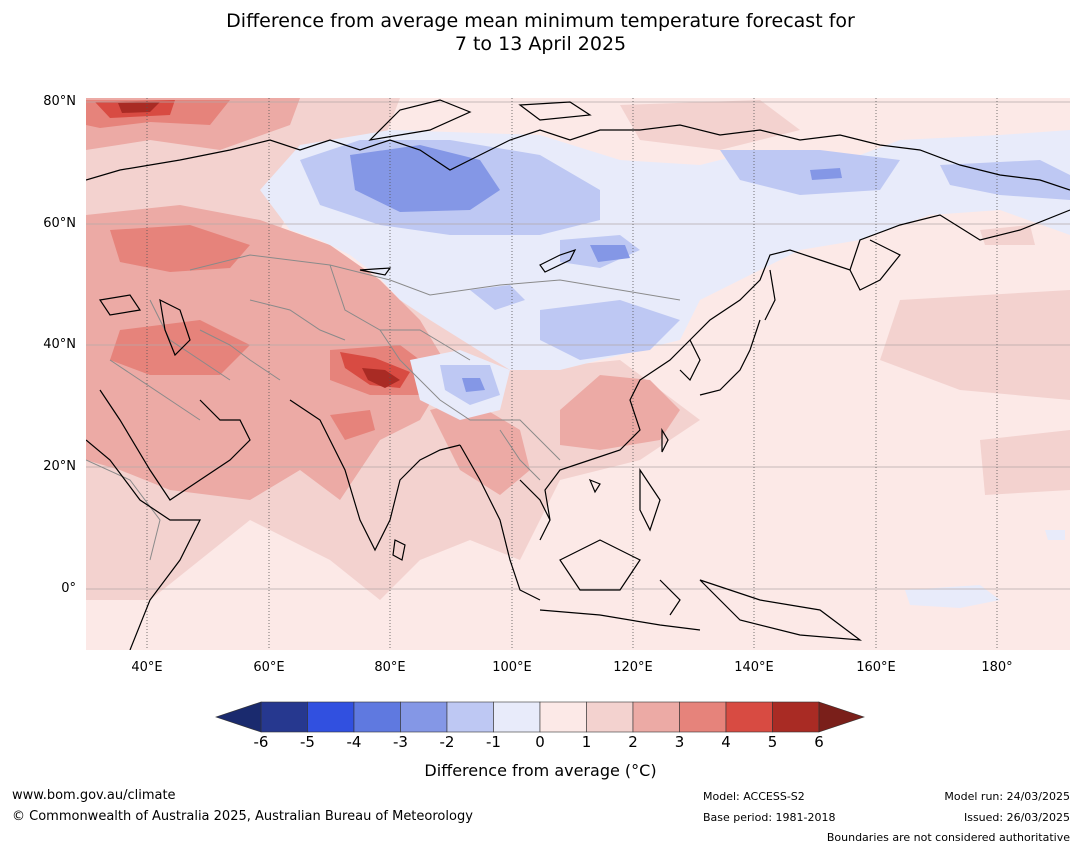 The height and width of the screenshot is (850, 1081). Describe the element at coordinates (259, 245) in the screenshot. I see `anomaly-zone-plus5` at that location.